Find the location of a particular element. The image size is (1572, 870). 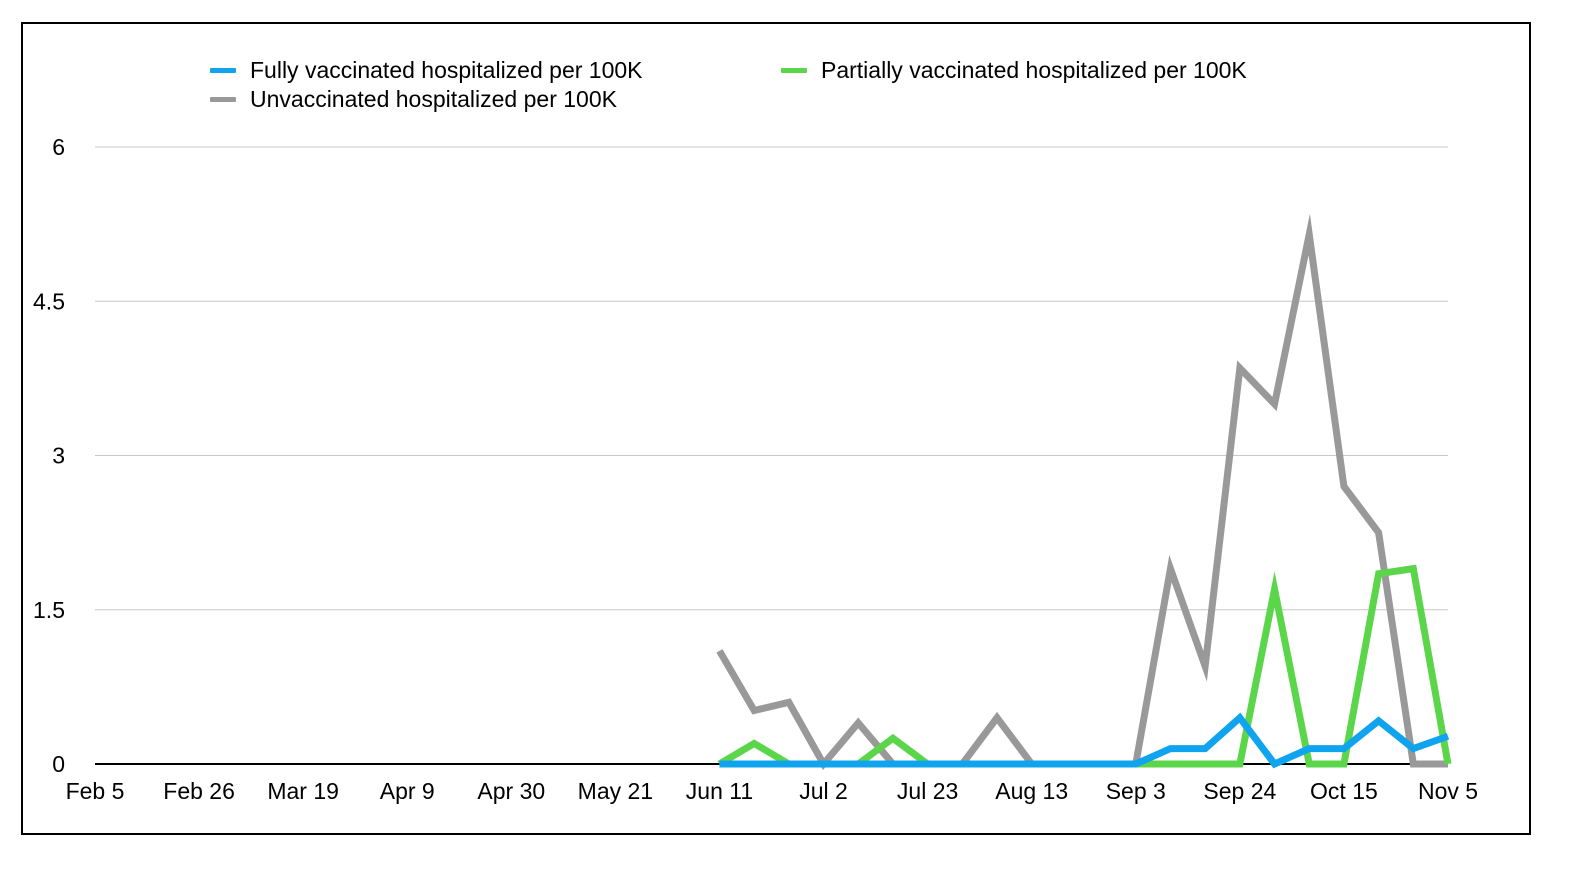

series-line-fully-vaccinated-hospitalized-per-100k is located at coordinates (1084, 740).